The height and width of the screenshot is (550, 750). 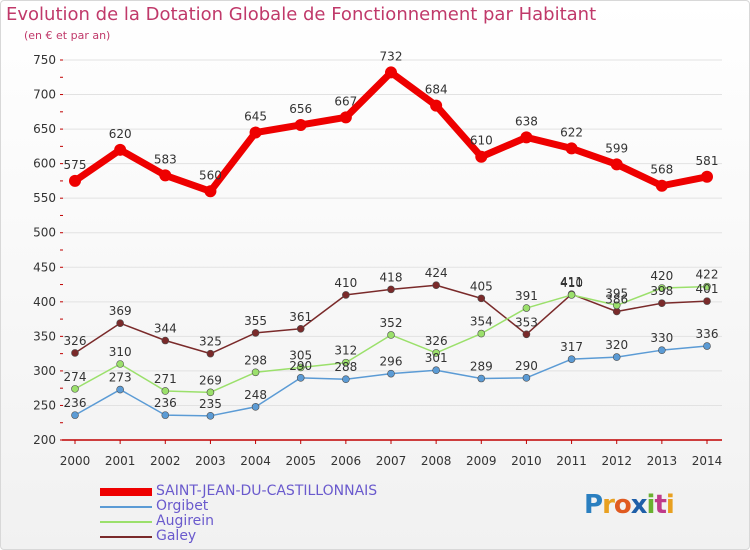 I want to click on x-tick-label: 2003, so click(x=210, y=461).